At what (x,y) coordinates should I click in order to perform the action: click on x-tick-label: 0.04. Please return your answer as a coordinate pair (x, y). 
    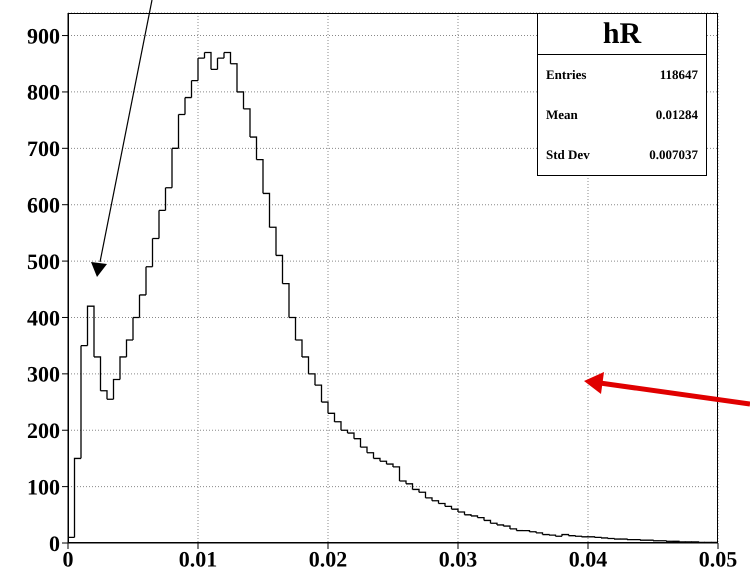
    Looking at the image, I should click on (588, 559).